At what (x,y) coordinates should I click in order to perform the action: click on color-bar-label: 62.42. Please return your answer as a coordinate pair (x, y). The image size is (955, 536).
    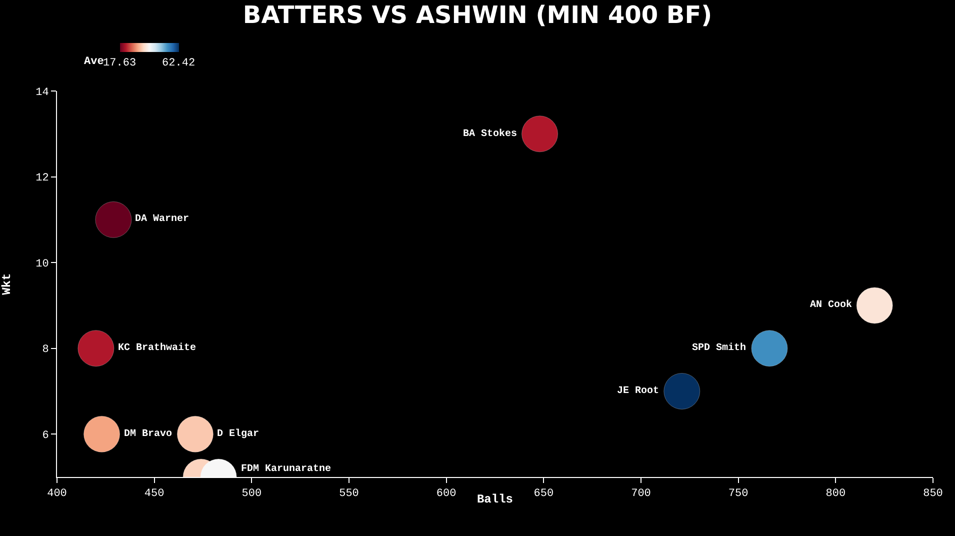
    Looking at the image, I should click on (179, 64).